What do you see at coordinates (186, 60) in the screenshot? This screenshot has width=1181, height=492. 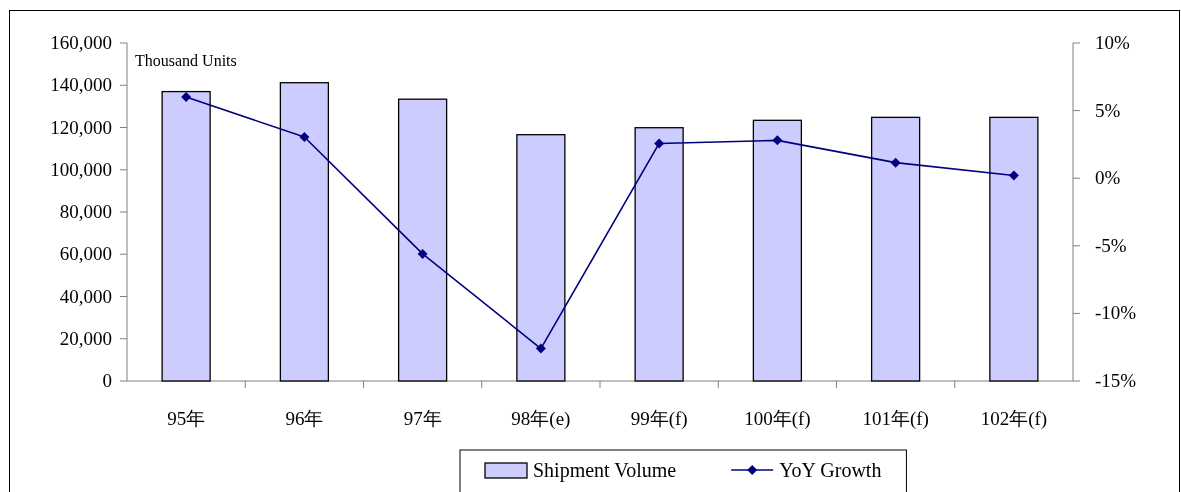 I see `y-axis-title: Thousand Units` at bounding box center [186, 60].